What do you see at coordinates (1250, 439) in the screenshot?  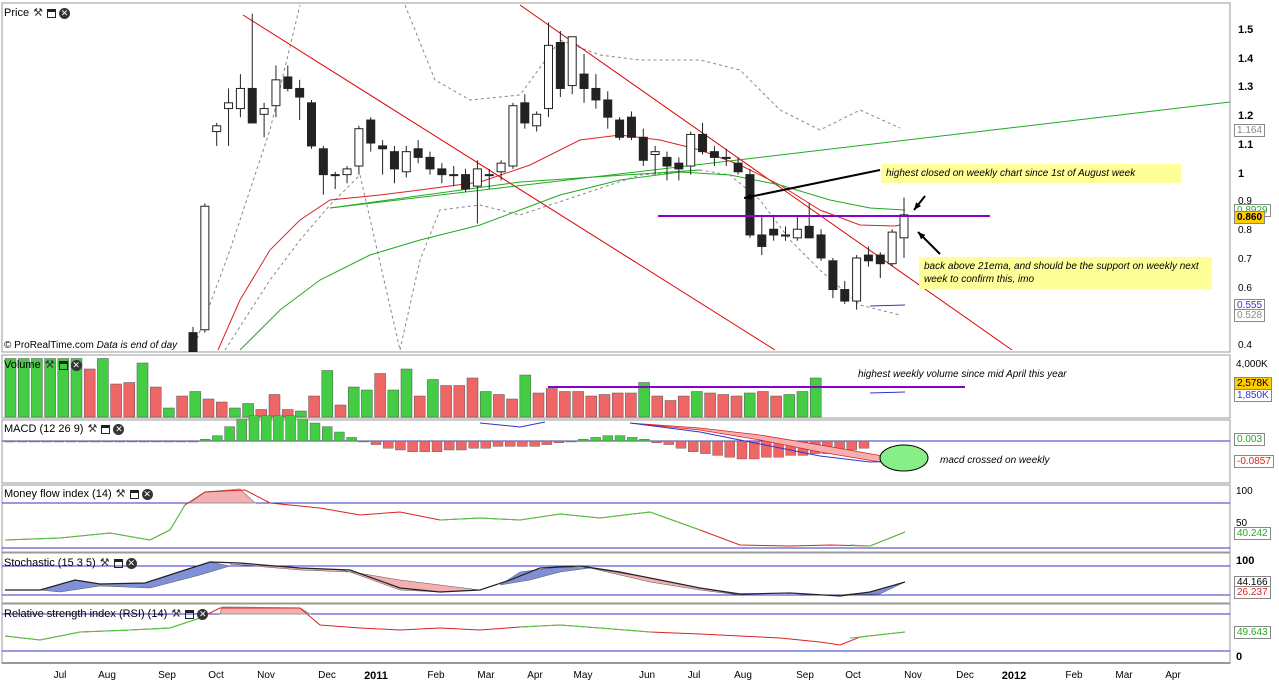 I see `value-box-macd-a: 0.003` at bounding box center [1250, 439].